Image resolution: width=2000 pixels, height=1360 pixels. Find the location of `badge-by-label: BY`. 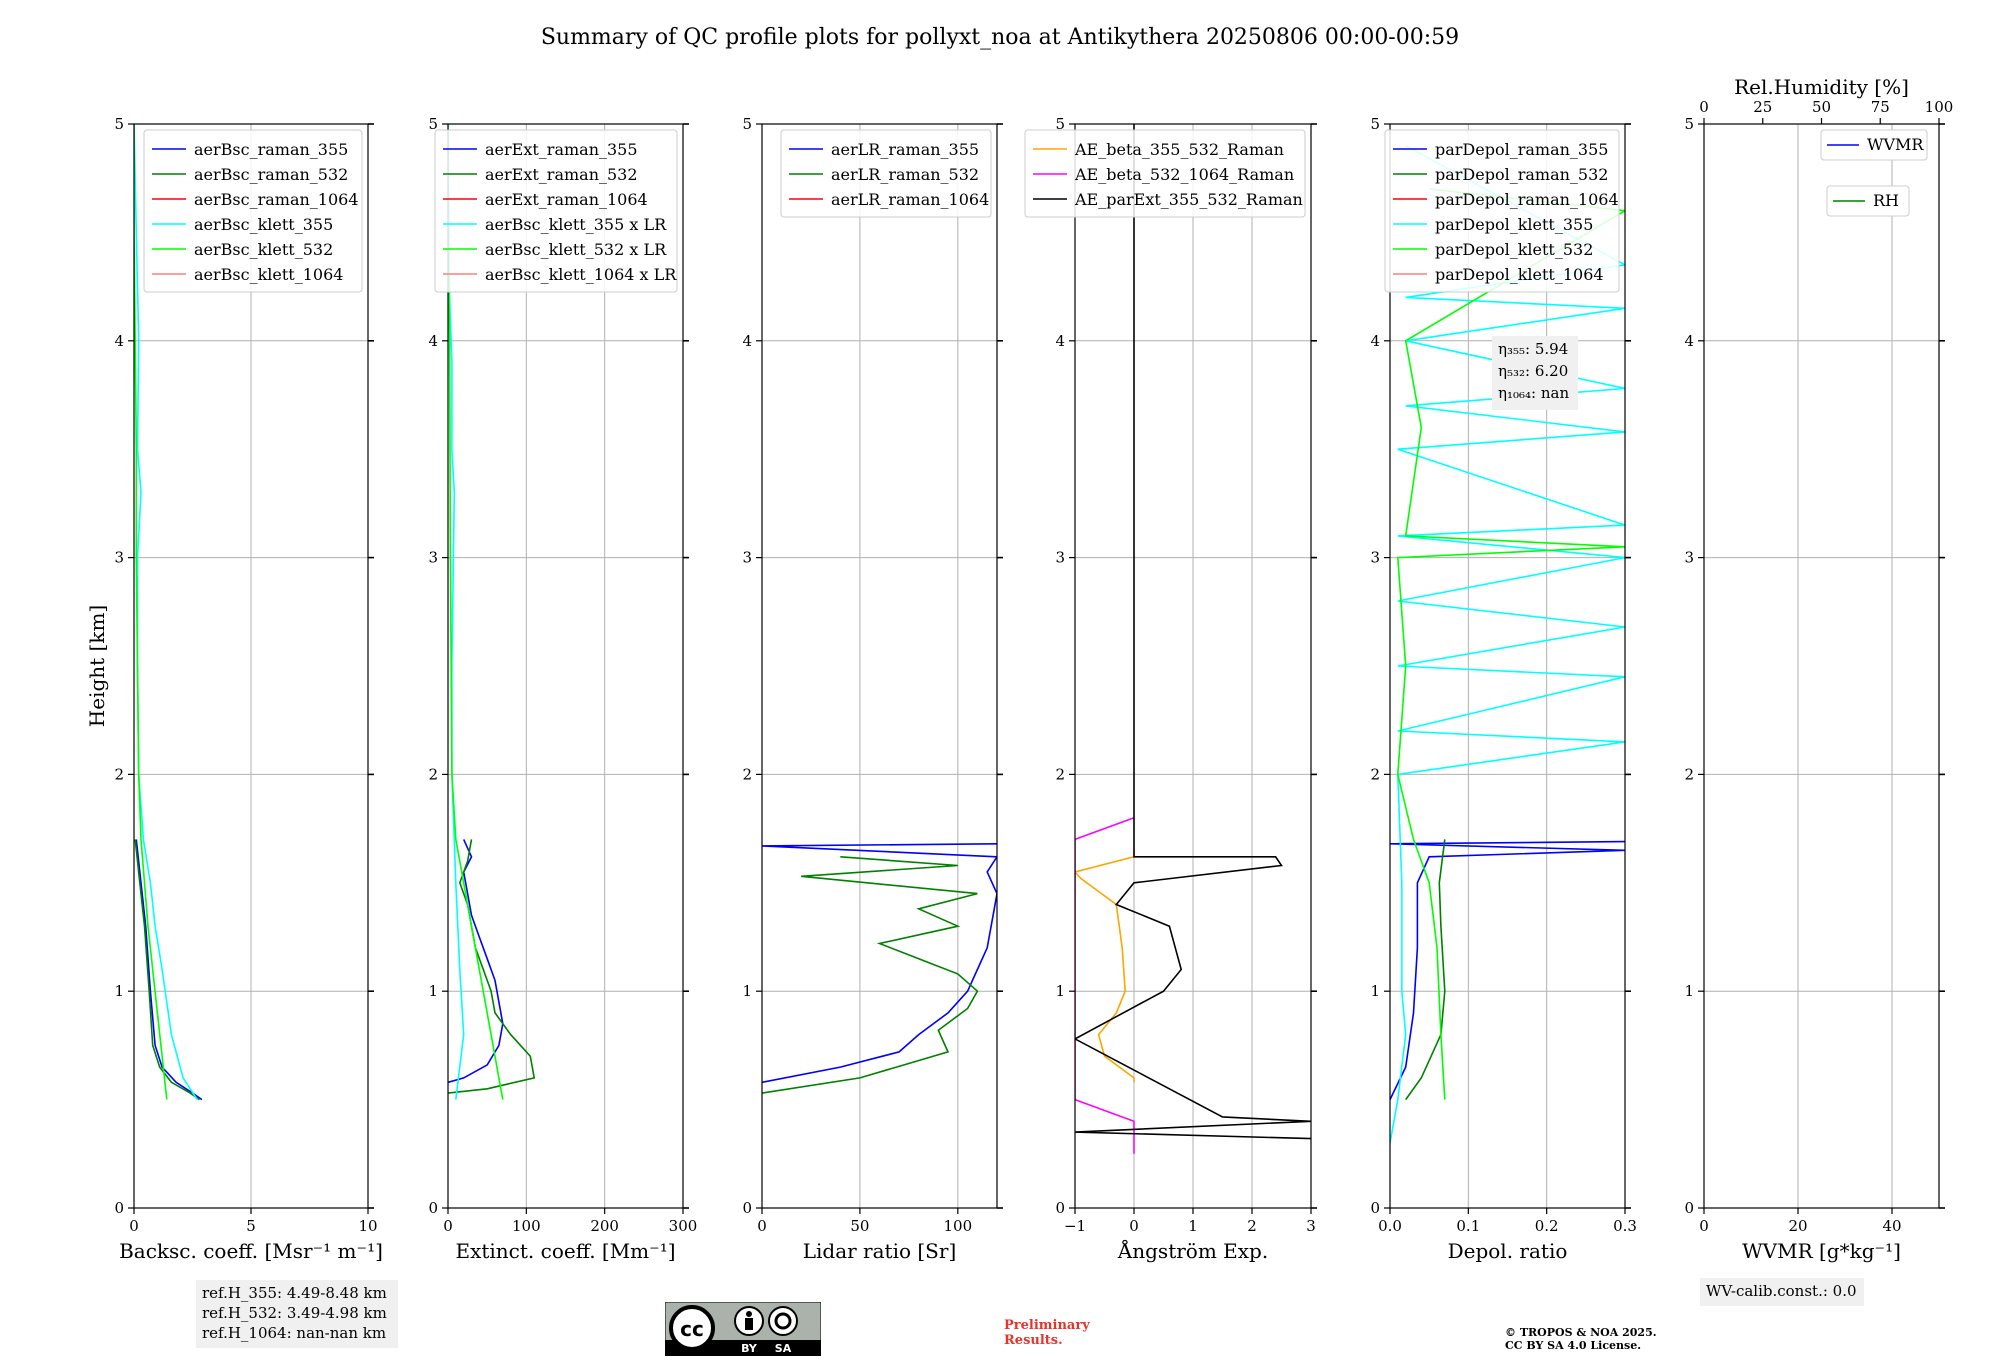

badge-by-label: BY is located at coordinates (749, 1348).